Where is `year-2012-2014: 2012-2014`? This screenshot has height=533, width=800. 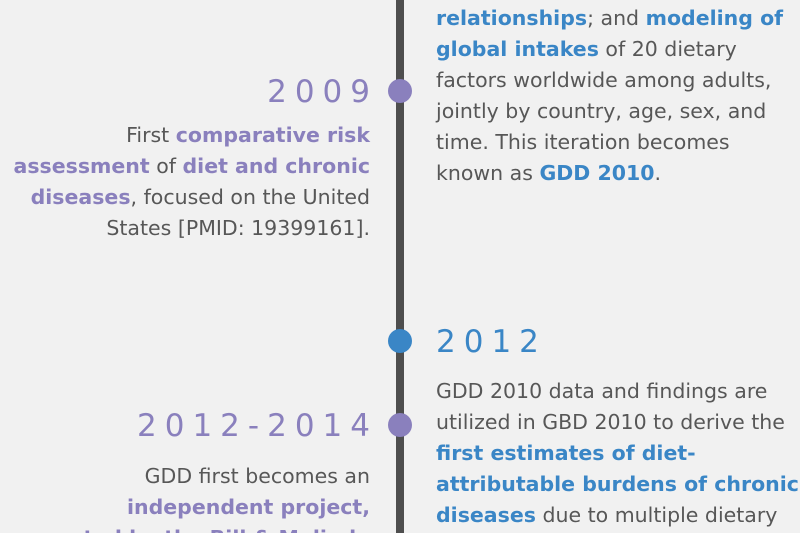 year-2012-2014: 2012-2014 is located at coordinates (257, 426).